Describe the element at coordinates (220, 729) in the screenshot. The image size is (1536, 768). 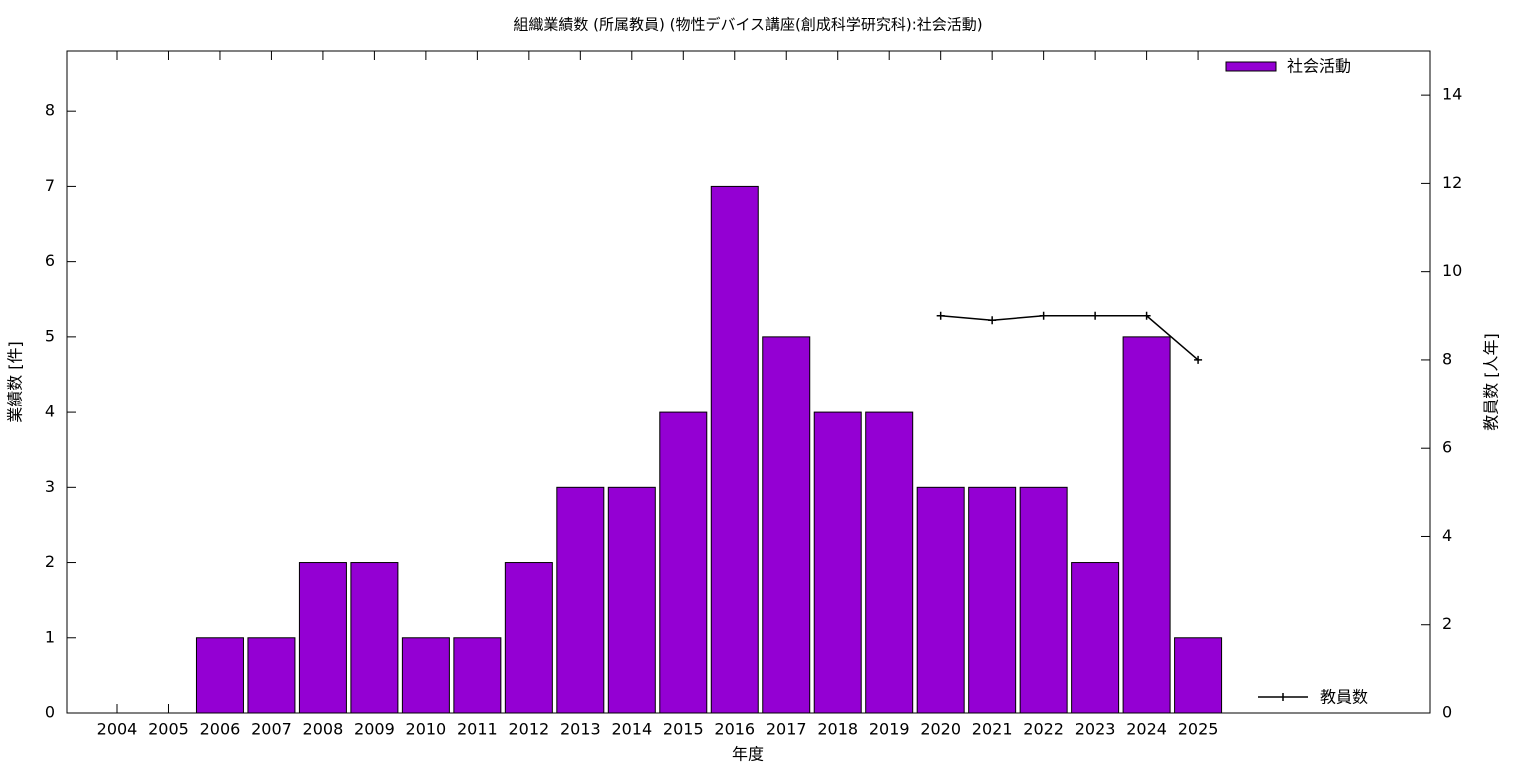
I see `x-tick-label: 2006` at that location.